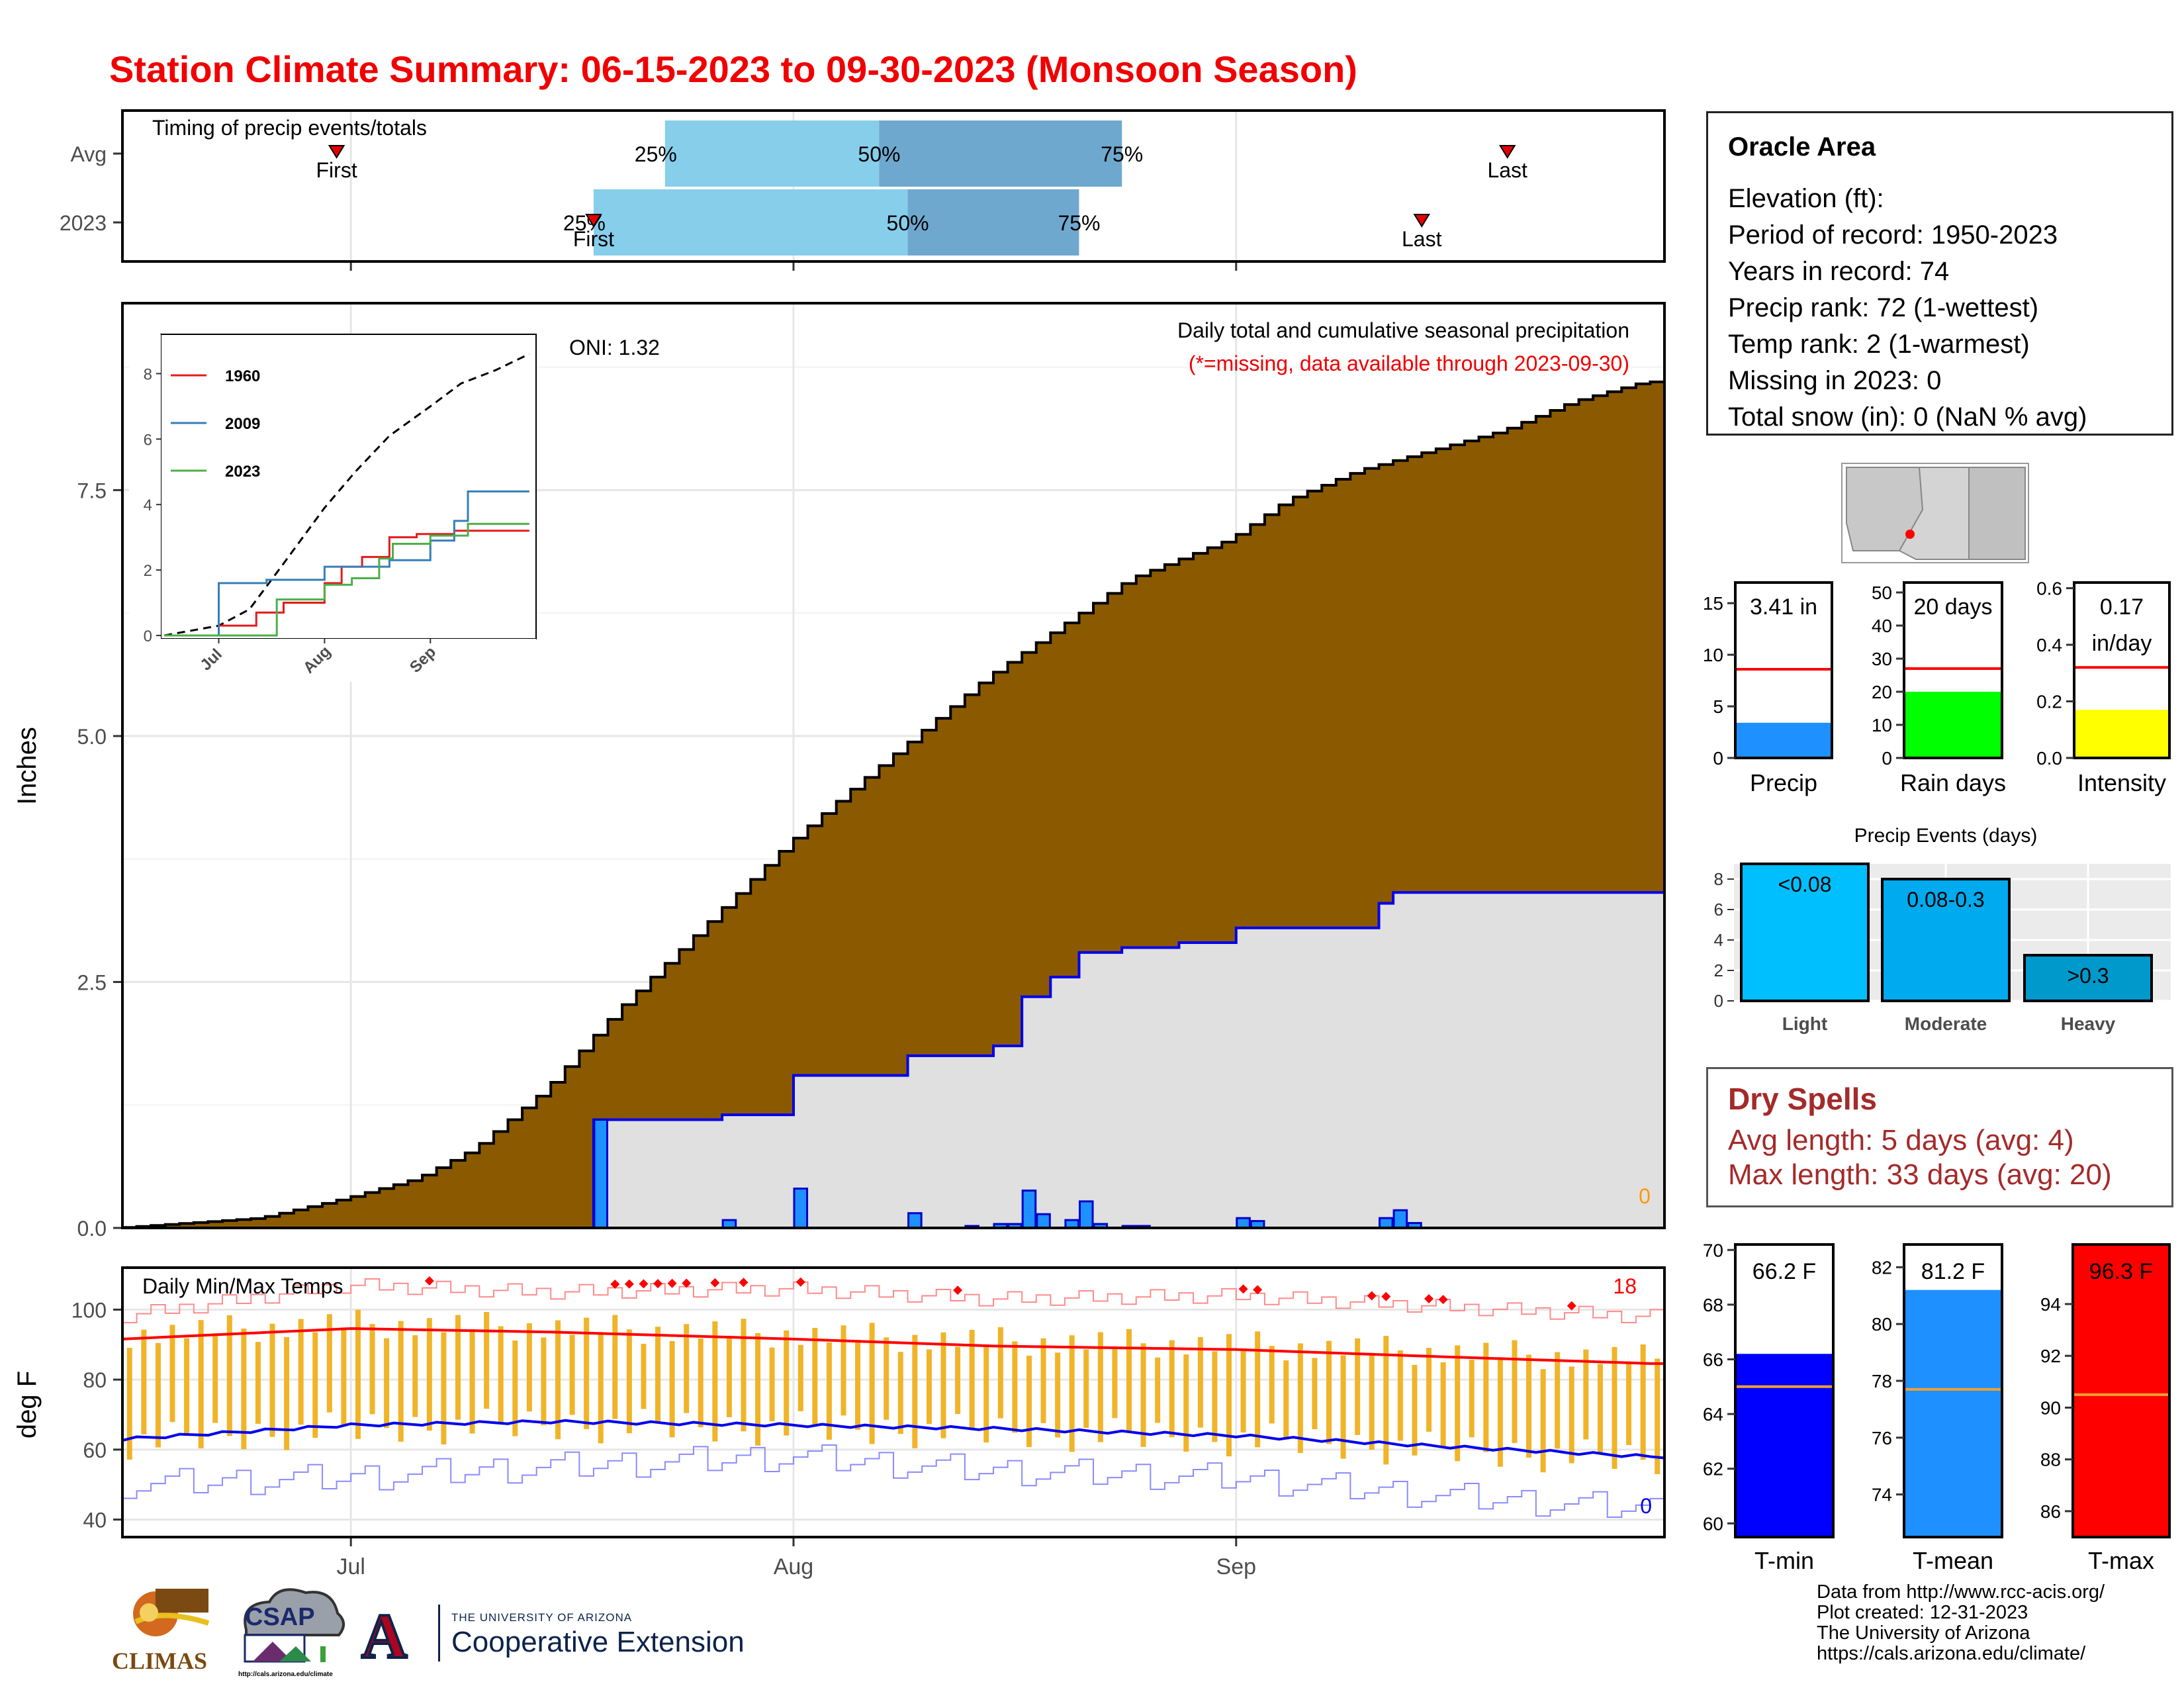 Image resolution: width=2184 pixels, height=1688 pixels. I want to click on precip-events-bar-label: <0.08, so click(1805, 884).